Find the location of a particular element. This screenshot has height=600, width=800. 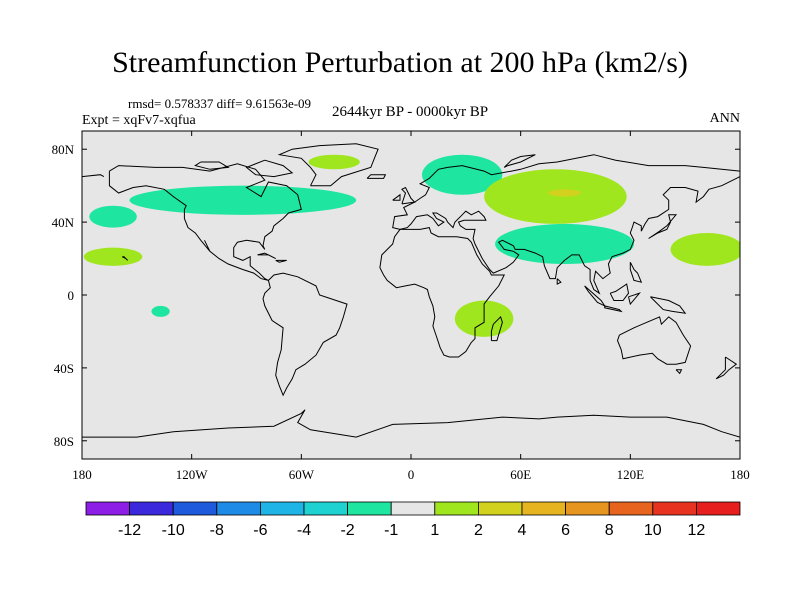

colorbar-label: -10 is located at coordinates (173, 530).